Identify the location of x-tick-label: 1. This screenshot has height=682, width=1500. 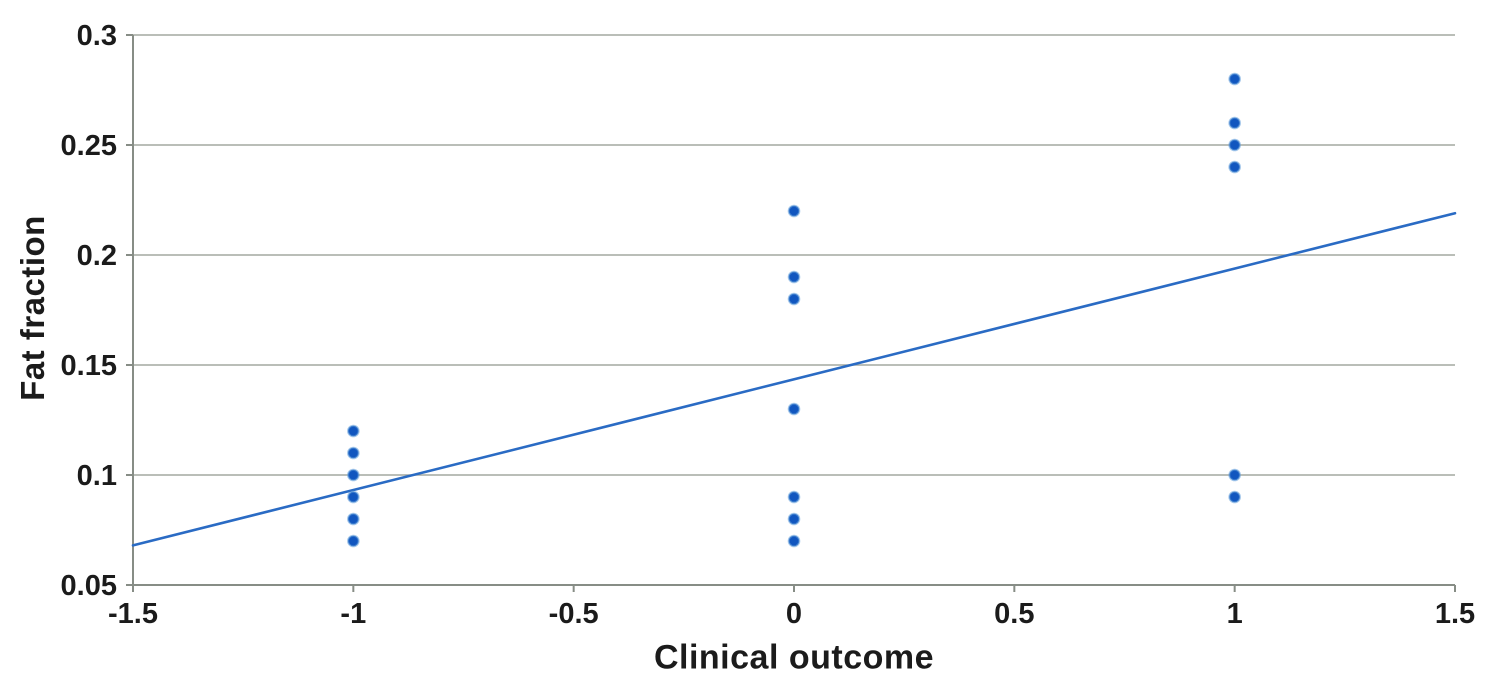
(1235, 614).